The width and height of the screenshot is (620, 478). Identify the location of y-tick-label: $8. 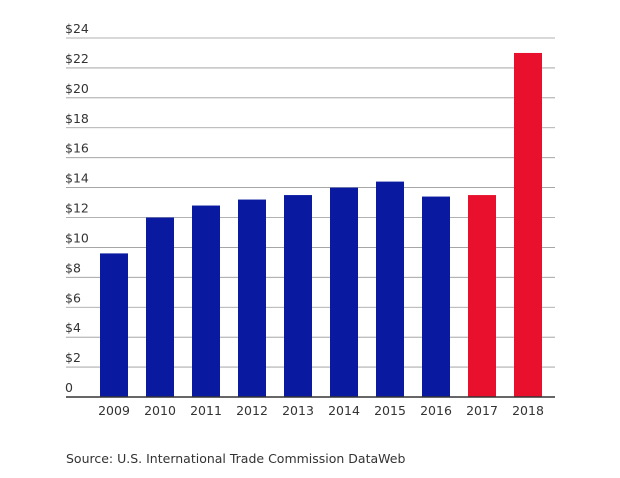
(73, 267).